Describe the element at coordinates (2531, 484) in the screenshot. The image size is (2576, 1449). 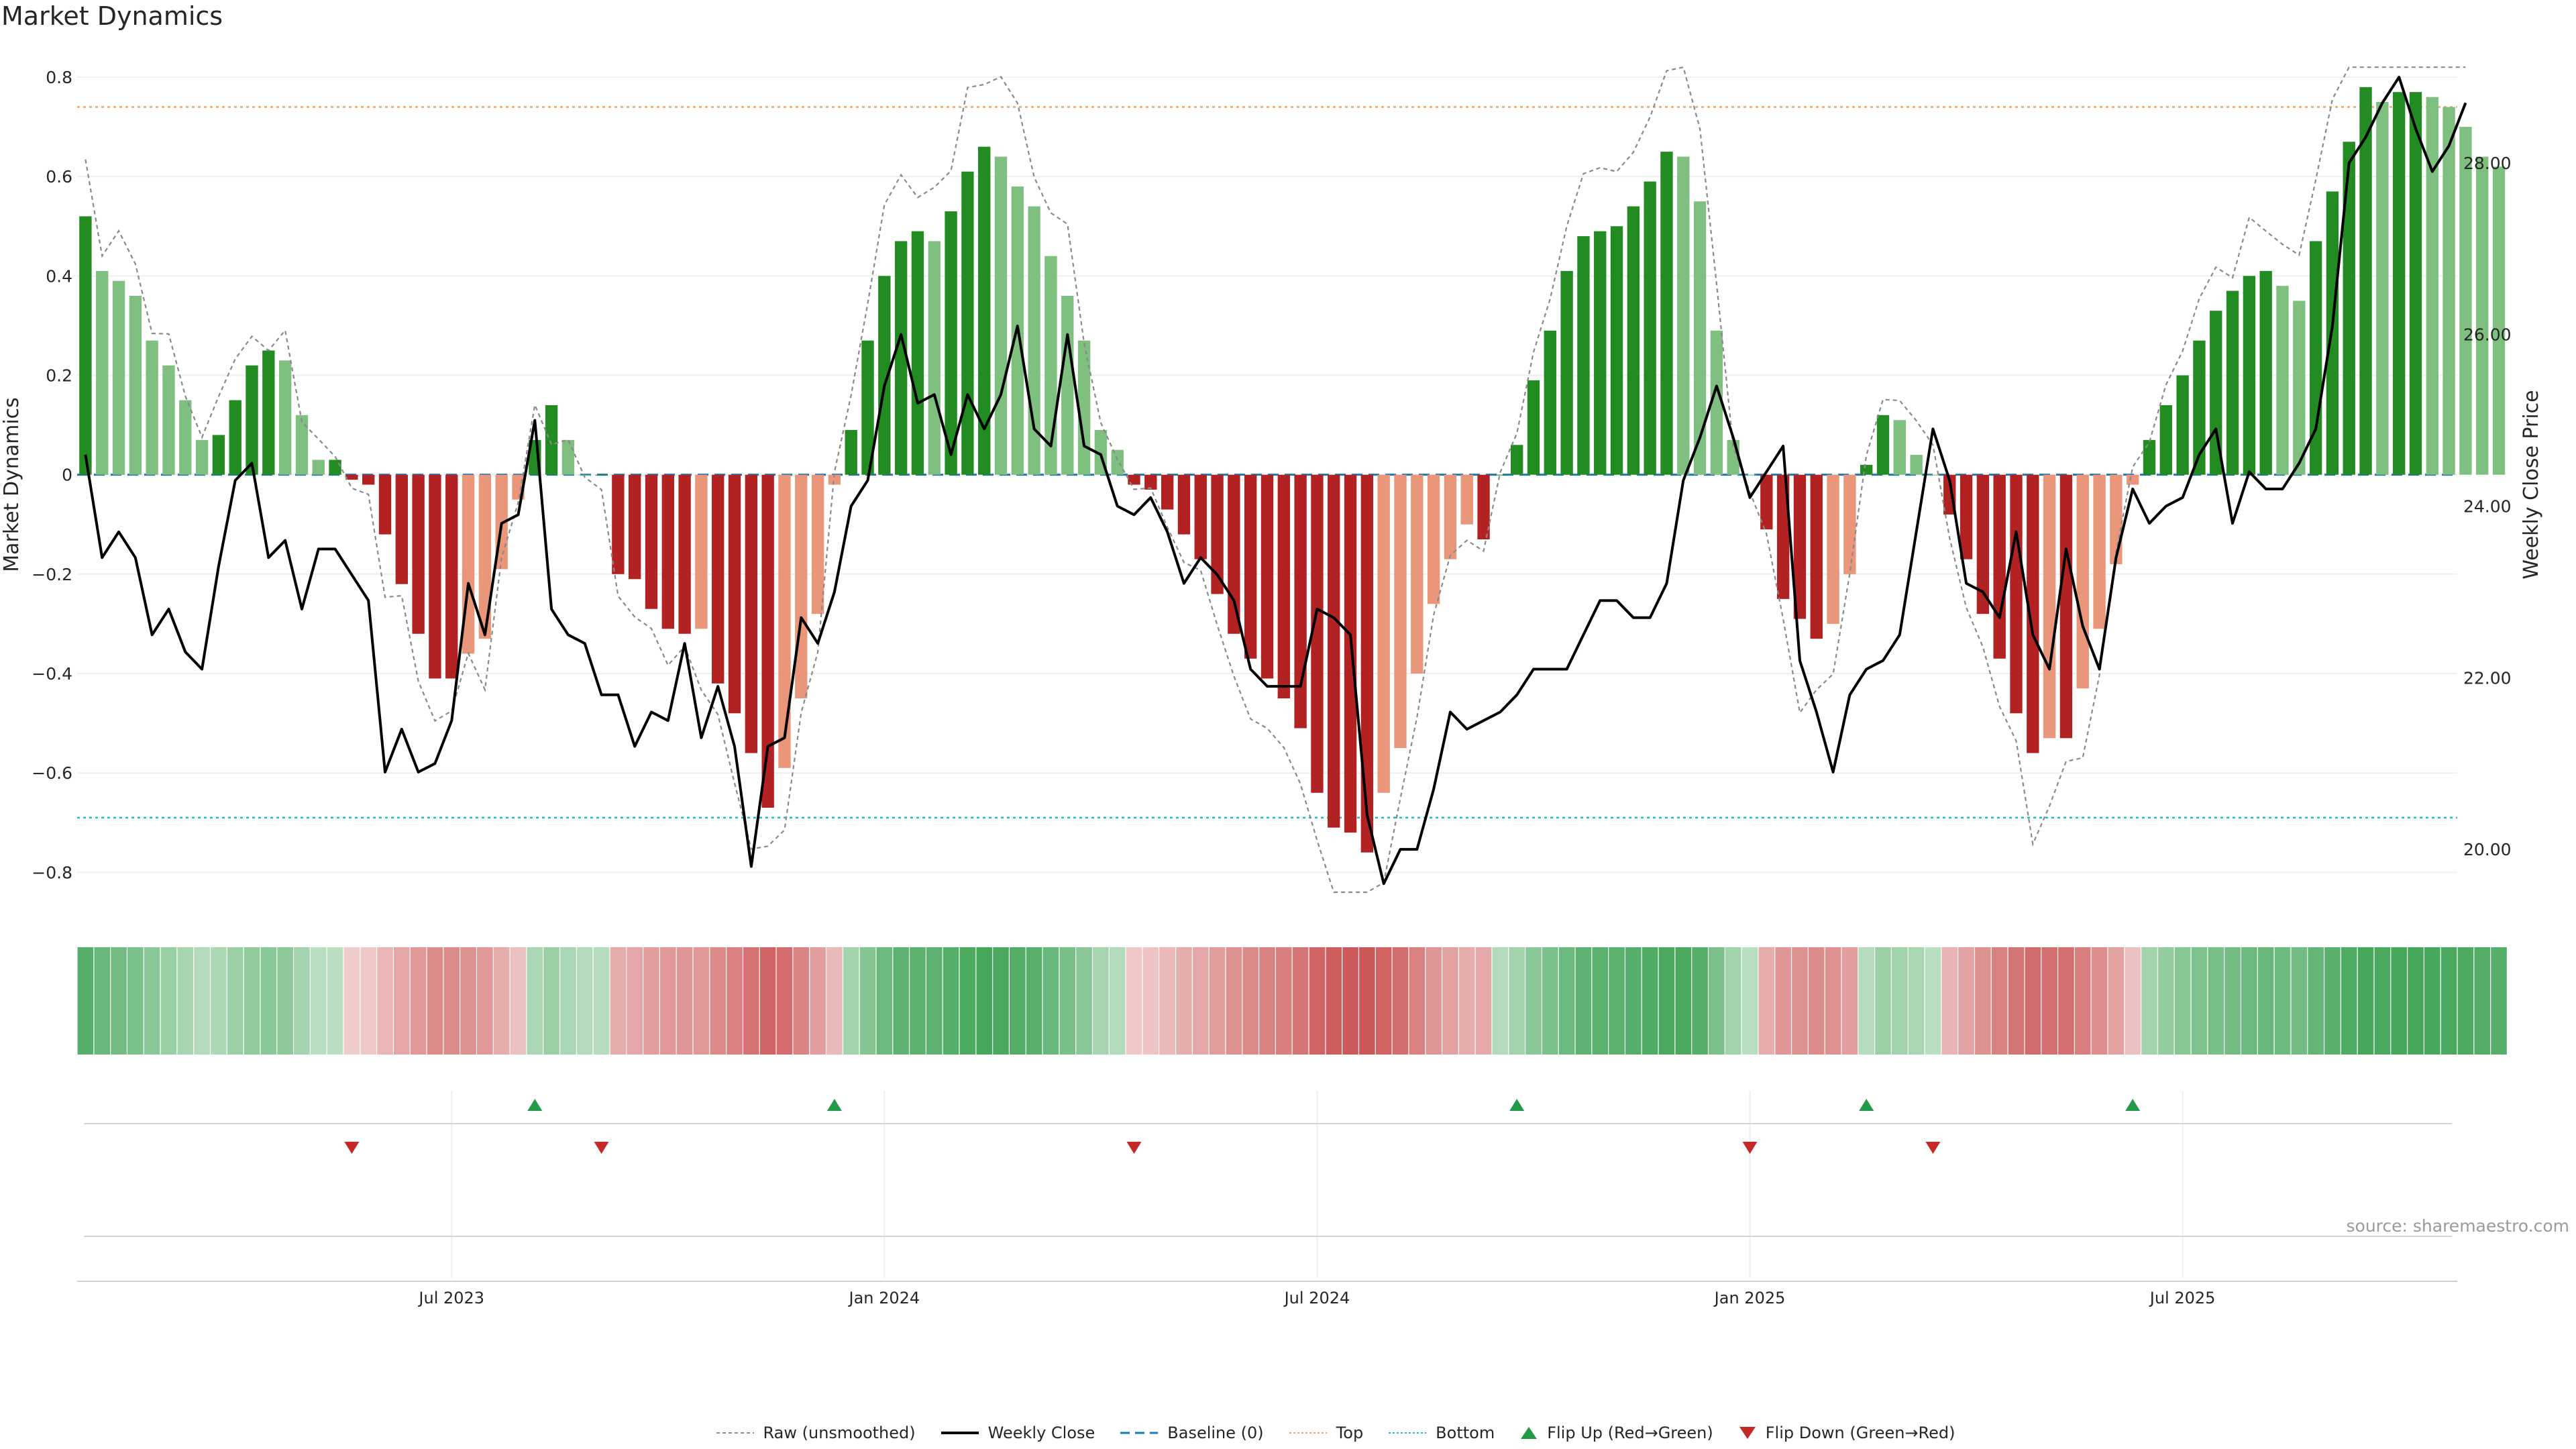
I see `y2-axis-label: Weekly Close Price` at that location.